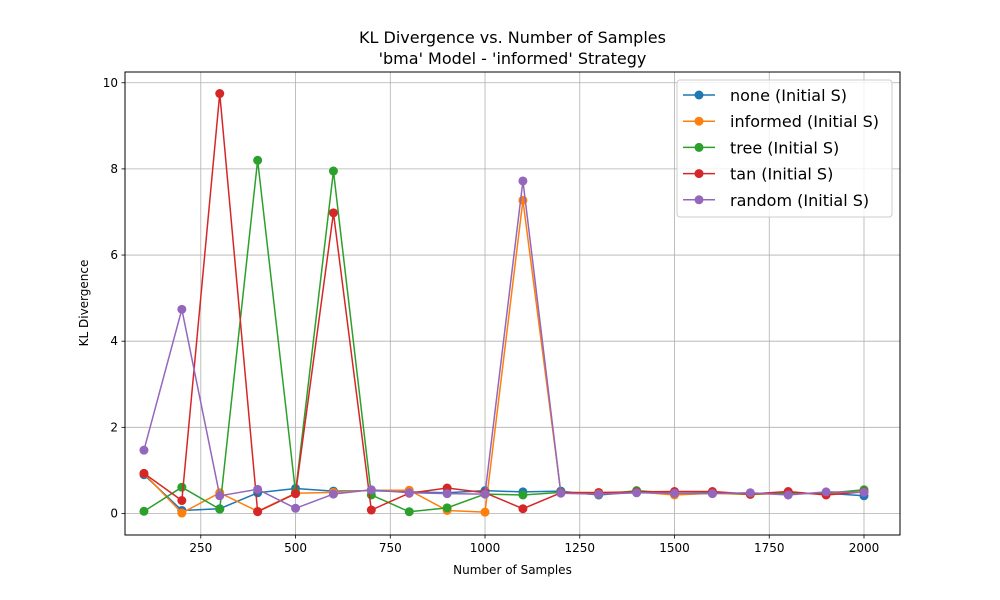 The width and height of the screenshot is (1000, 600). What do you see at coordinates (579, 548) in the screenshot?
I see `x-tick-label: 1250` at bounding box center [579, 548].